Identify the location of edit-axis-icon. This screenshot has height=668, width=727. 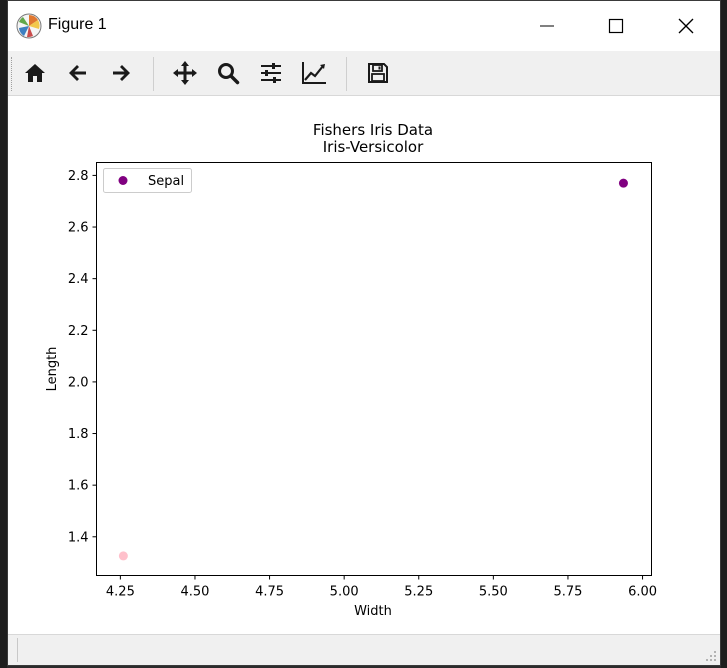
(314, 73).